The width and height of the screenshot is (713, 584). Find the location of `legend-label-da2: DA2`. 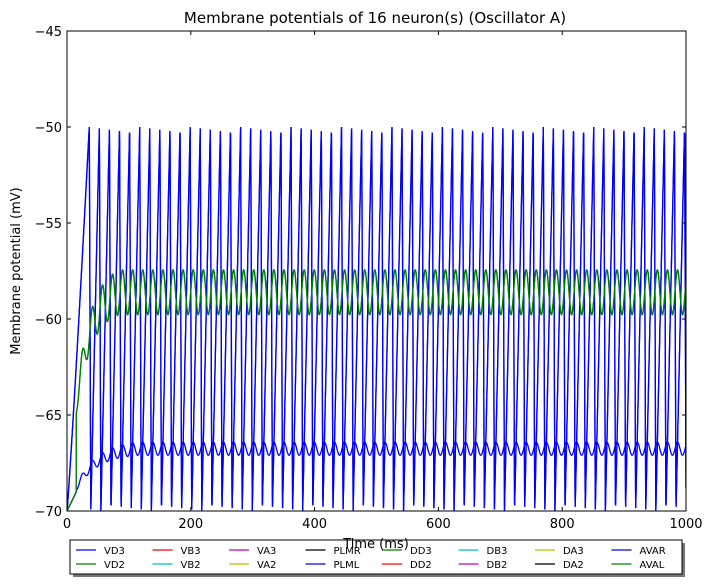

legend-label-da2: DA2 is located at coordinates (573, 565).